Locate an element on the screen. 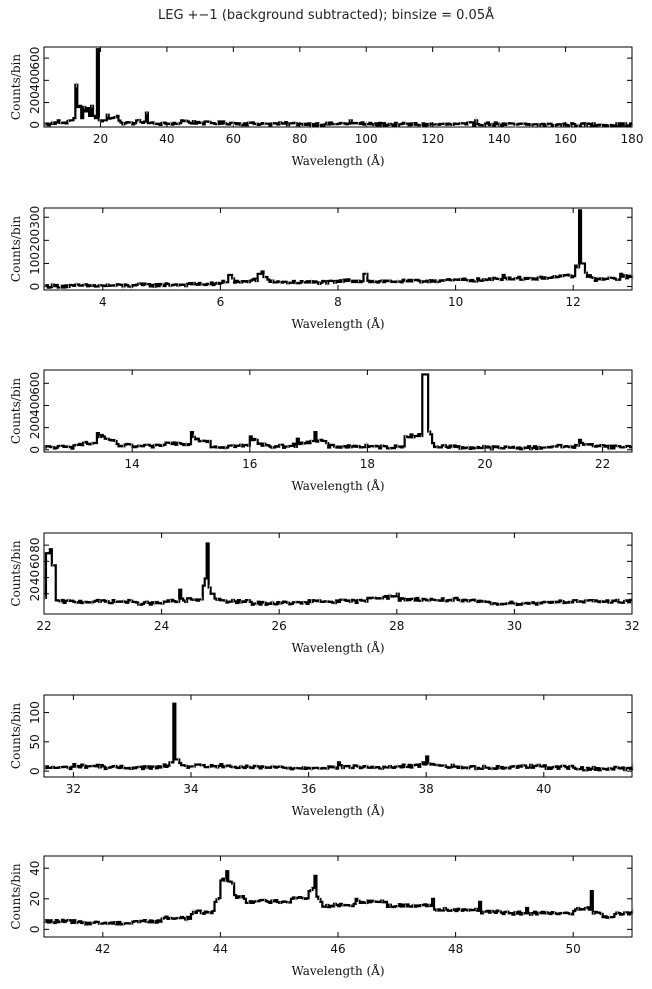 The height and width of the screenshot is (989, 652). x-tick-label: 180 is located at coordinates (632, 139).